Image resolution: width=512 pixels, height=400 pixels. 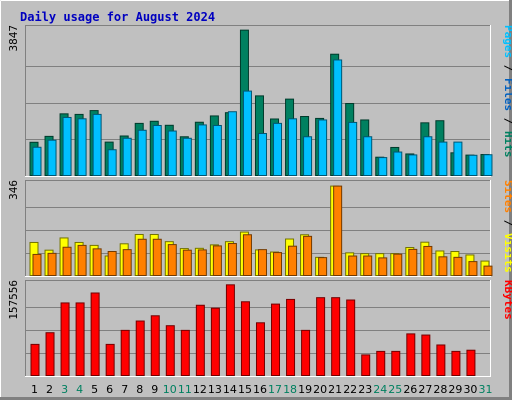 I want to click on chart-title: Daily usage for August 2024, so click(x=117, y=17).